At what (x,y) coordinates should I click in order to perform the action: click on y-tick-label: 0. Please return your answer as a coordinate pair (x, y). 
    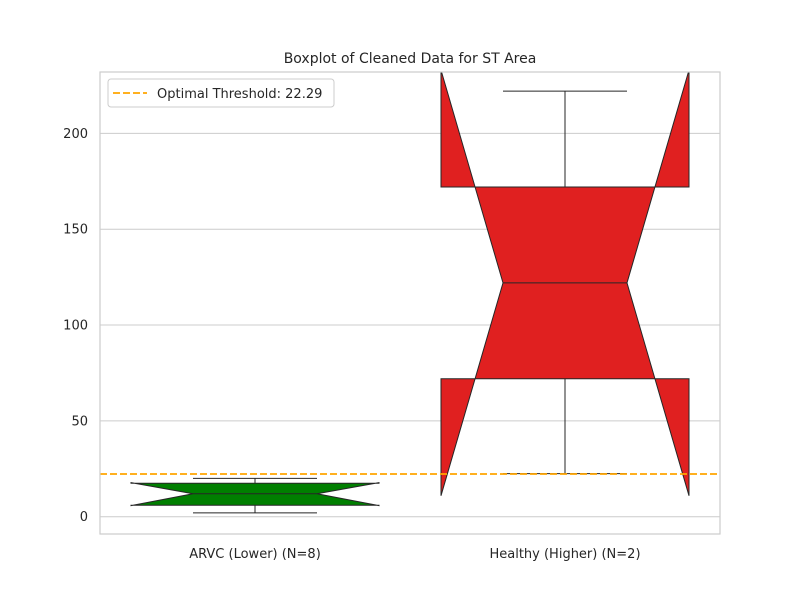
    Looking at the image, I should click on (84, 517).